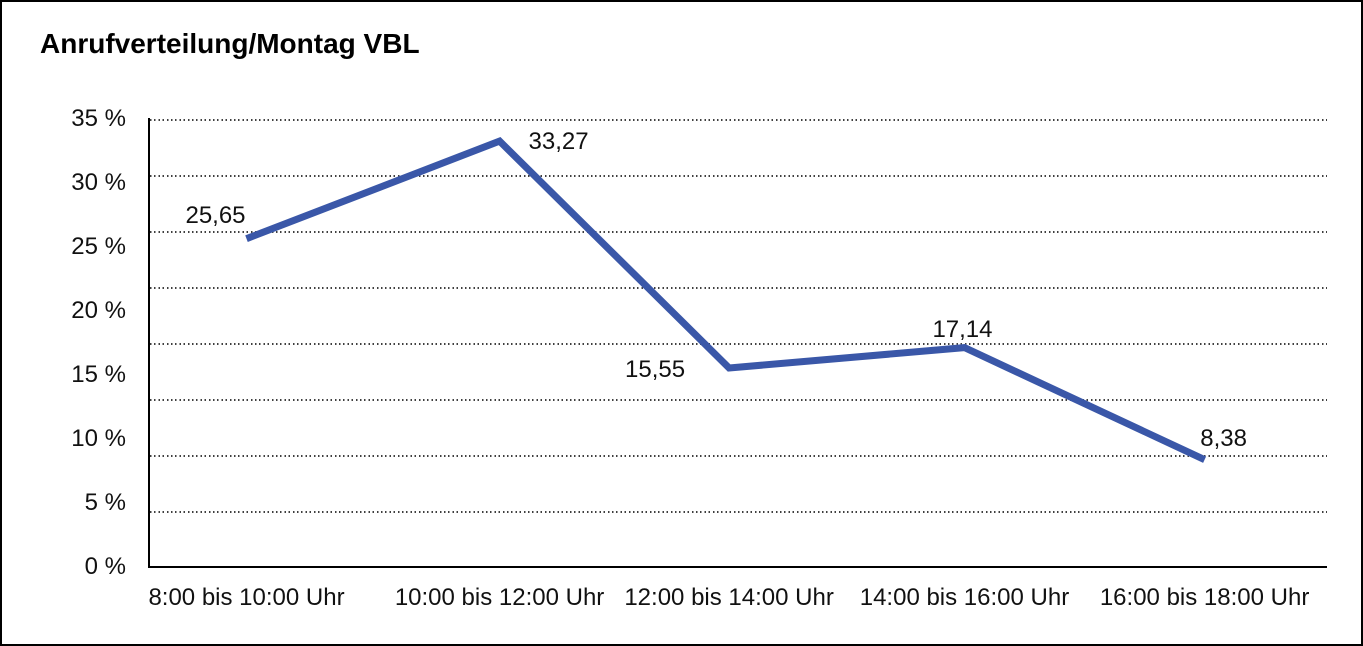 The height and width of the screenshot is (646, 1363). Describe the element at coordinates (215, 215) in the screenshot. I see `data-label: 25,65` at that location.